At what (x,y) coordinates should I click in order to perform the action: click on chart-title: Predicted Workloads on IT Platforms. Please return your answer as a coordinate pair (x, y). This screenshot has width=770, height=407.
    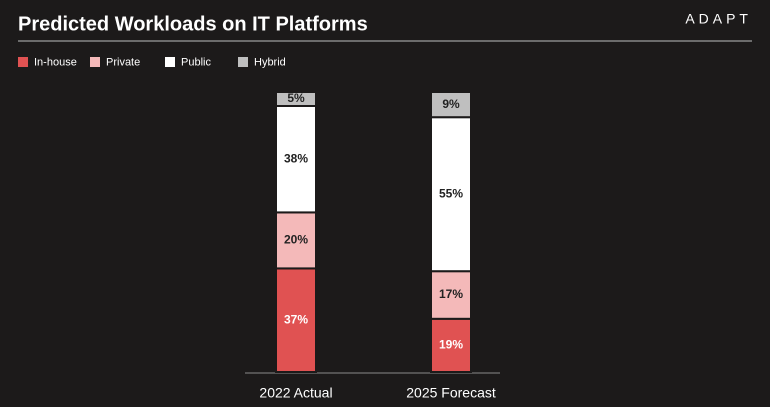
    Looking at the image, I should click on (193, 24).